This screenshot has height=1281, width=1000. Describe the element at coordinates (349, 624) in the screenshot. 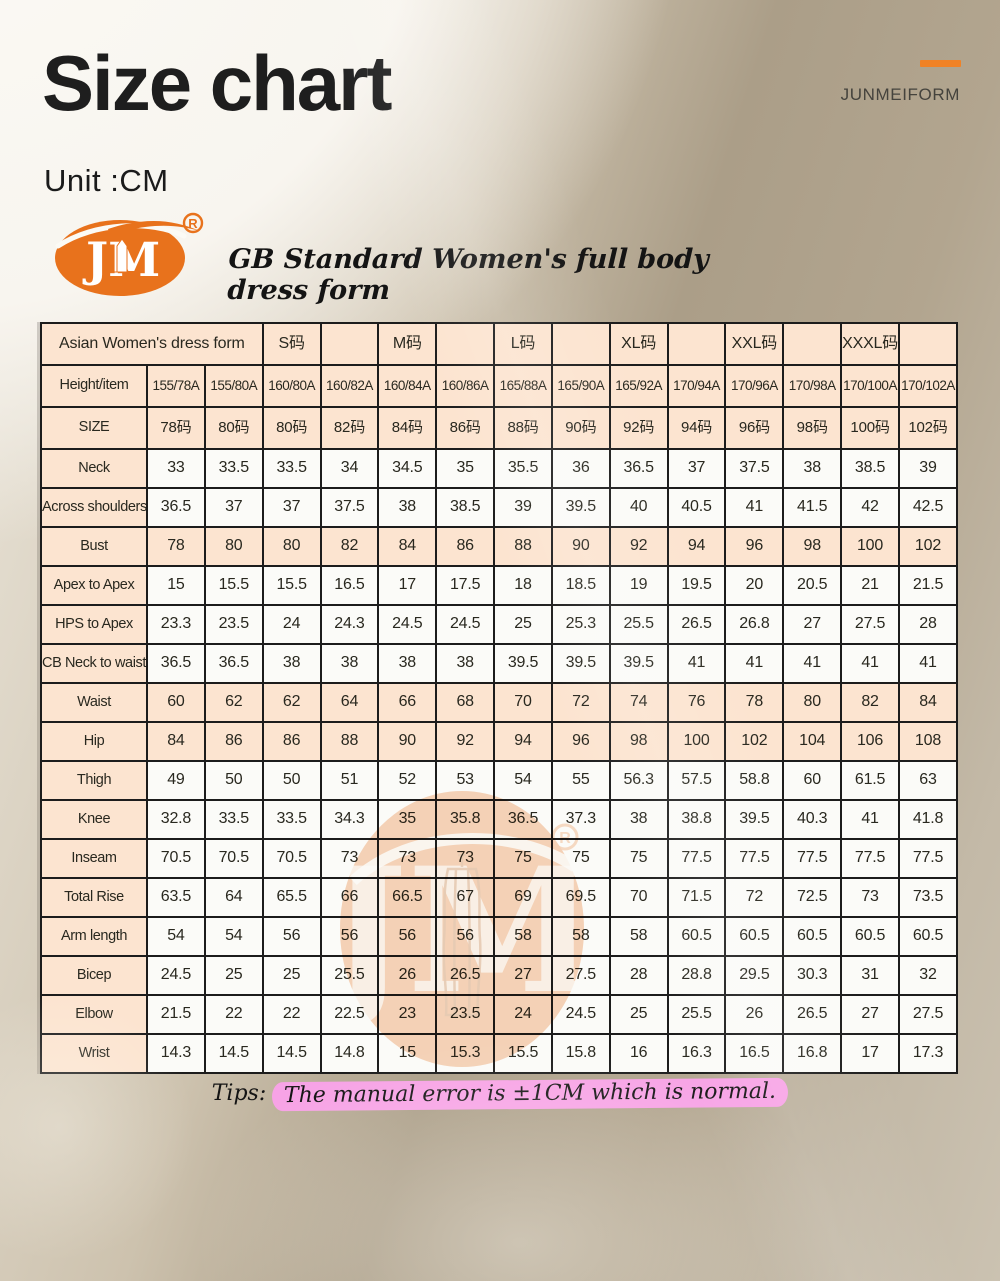

I see `value-cell: 24.3` at that location.